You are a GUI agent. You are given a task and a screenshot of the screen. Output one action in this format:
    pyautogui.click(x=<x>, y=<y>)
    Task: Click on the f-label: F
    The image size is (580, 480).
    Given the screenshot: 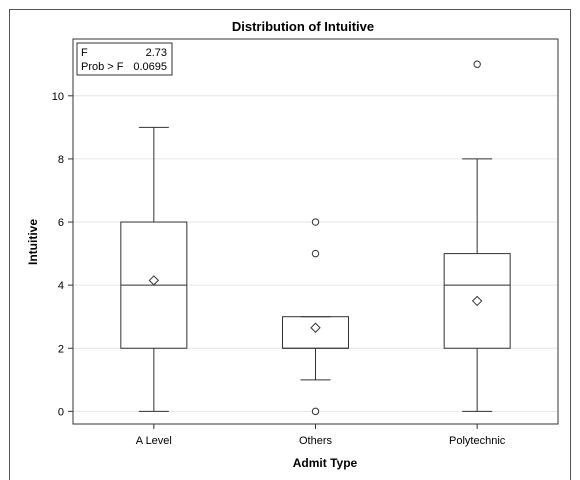 What is the action you would take?
    pyautogui.click(x=84, y=53)
    